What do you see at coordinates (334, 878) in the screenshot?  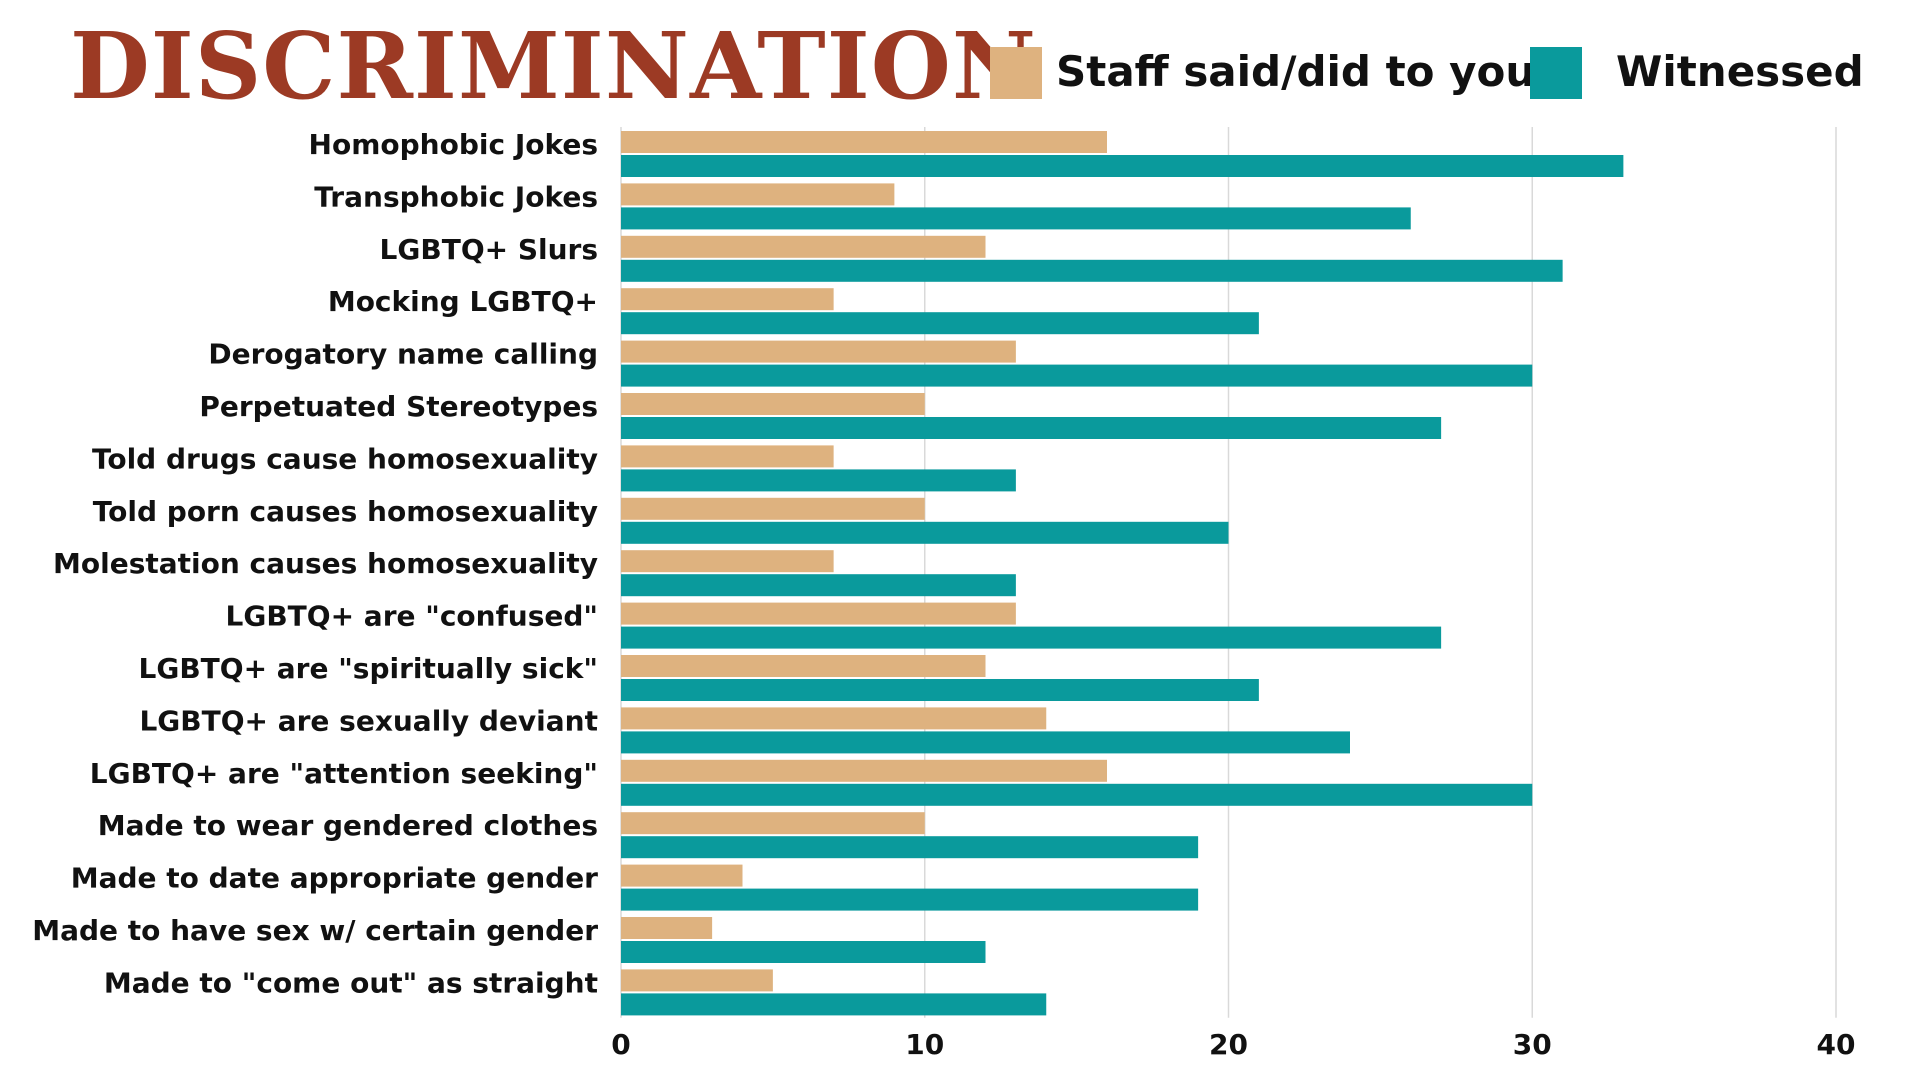 I see `category-label: Made to date appropriate gender` at bounding box center [334, 878].